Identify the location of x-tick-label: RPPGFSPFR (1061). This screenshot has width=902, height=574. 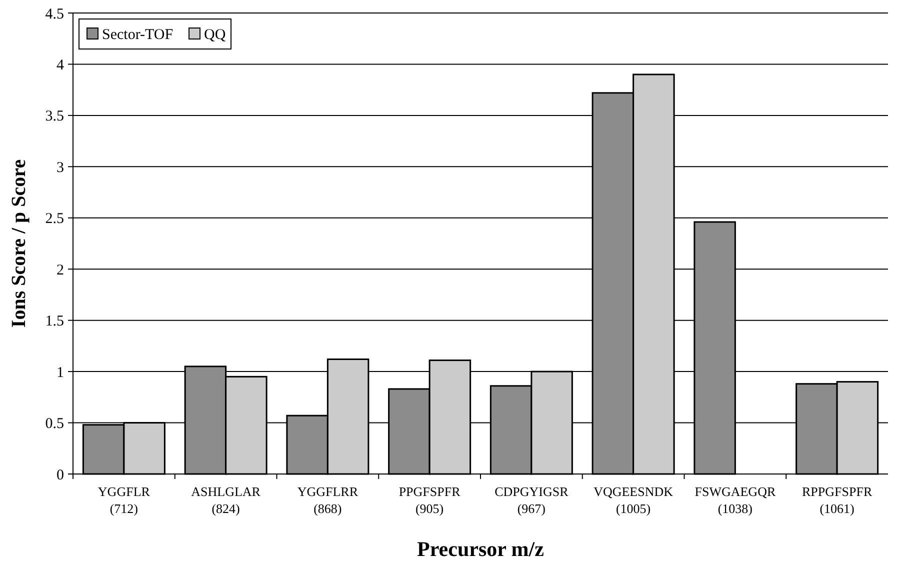
(837, 500).